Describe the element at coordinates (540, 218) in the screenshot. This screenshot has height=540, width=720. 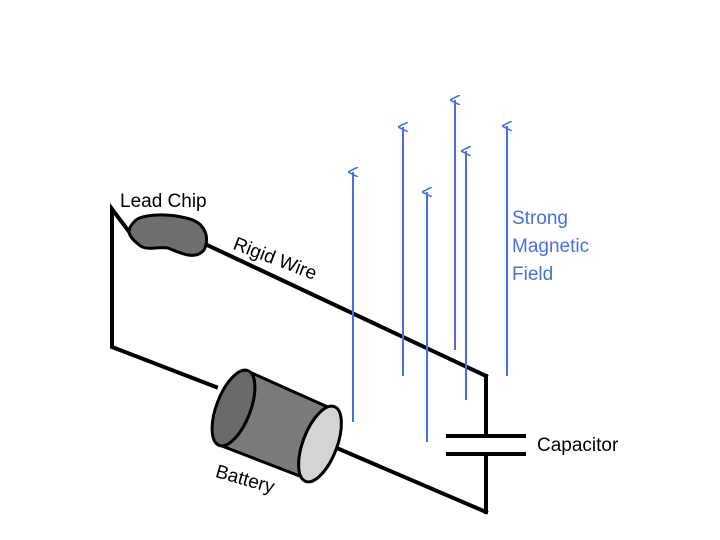
I see `field-label-line-1: Strong` at that location.